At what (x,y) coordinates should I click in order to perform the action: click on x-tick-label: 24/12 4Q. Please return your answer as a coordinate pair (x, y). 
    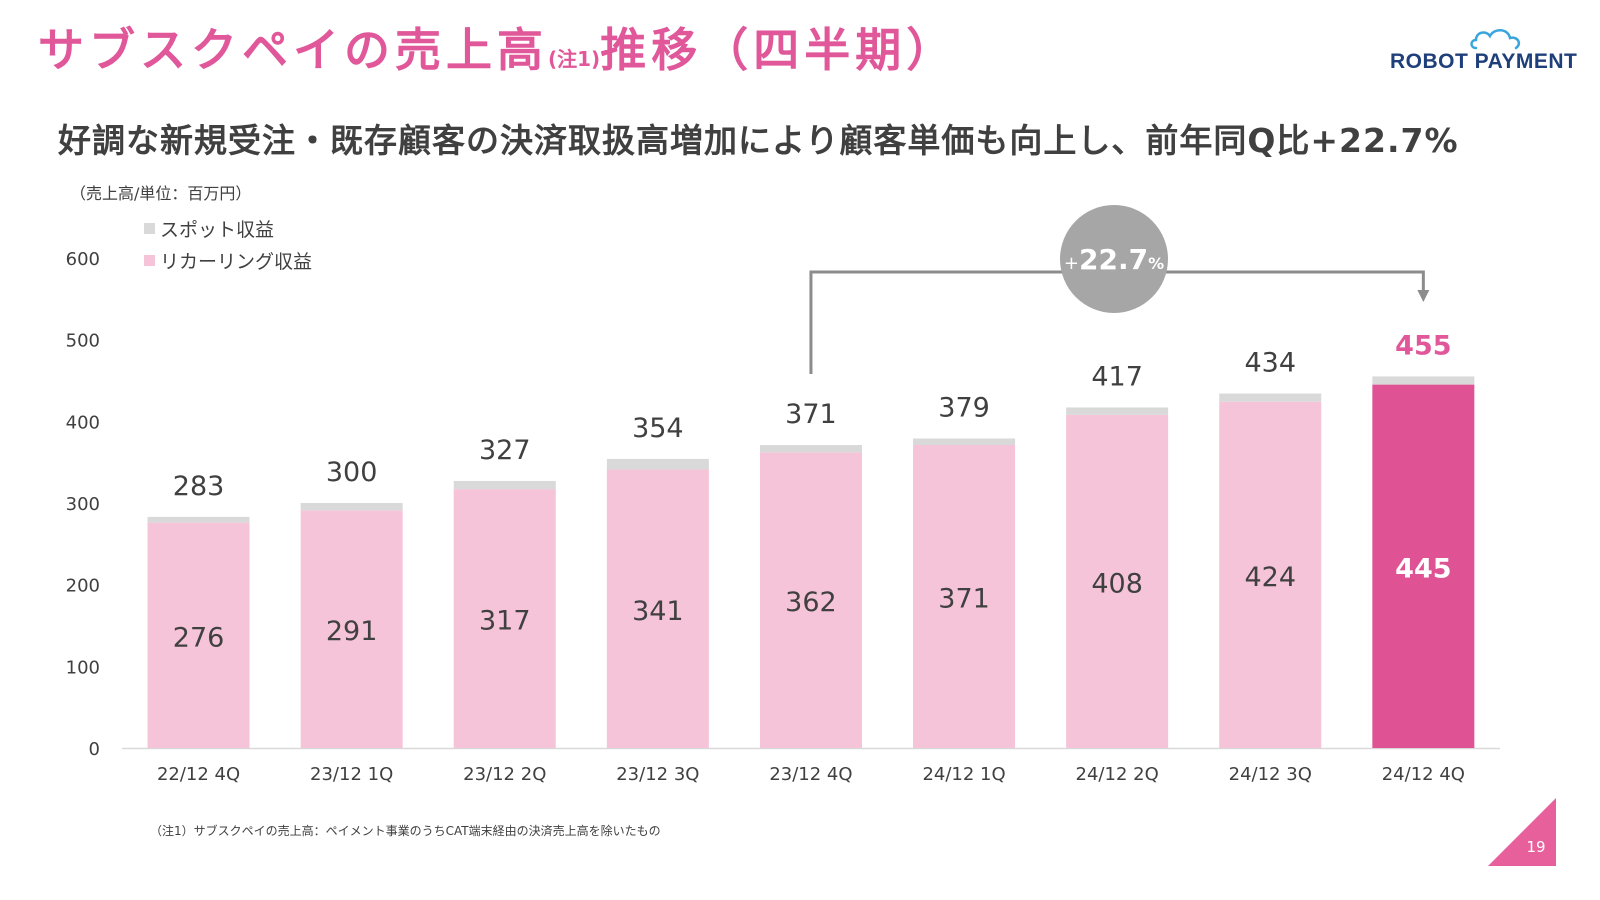
    Looking at the image, I should click on (1423, 774).